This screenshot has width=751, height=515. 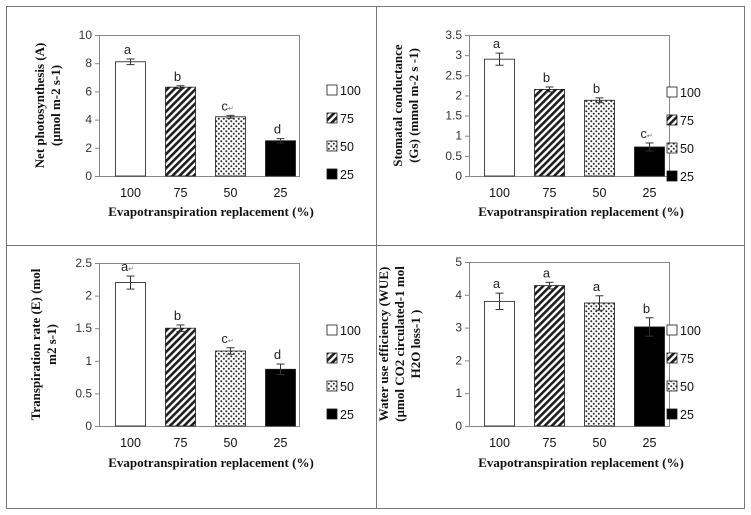 I want to click on y-tick-label: 3.5, so click(x=453, y=35).